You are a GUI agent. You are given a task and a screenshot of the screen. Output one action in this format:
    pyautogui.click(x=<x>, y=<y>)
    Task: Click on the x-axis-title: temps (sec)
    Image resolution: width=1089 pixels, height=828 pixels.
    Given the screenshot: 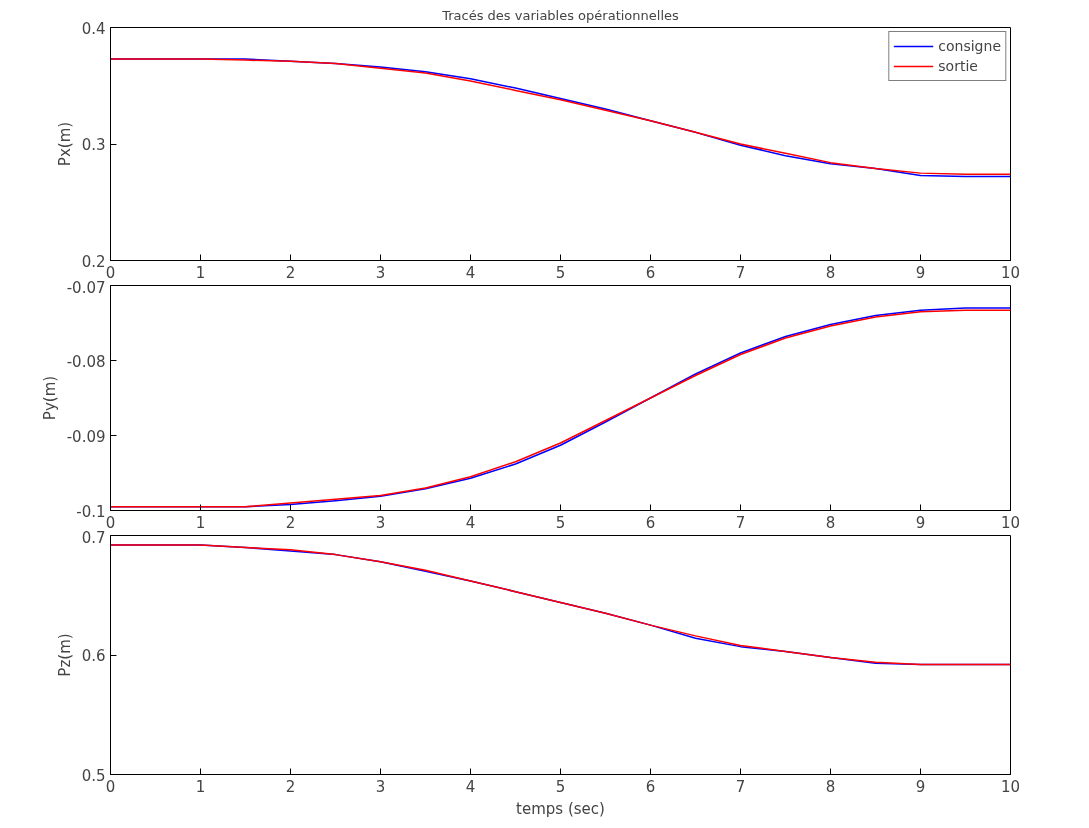 What is the action you would take?
    pyautogui.click(x=560, y=808)
    